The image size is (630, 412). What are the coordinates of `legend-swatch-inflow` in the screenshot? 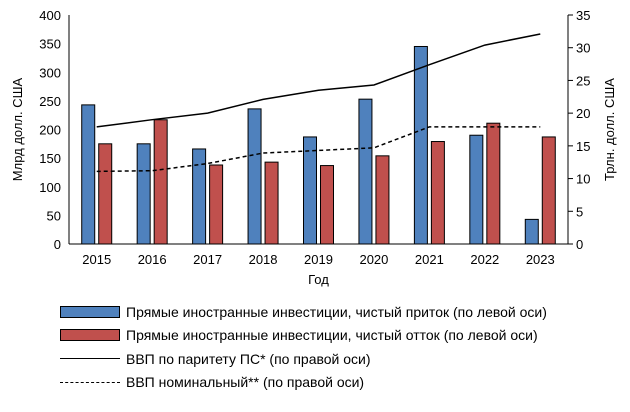 It's located at (90, 311).